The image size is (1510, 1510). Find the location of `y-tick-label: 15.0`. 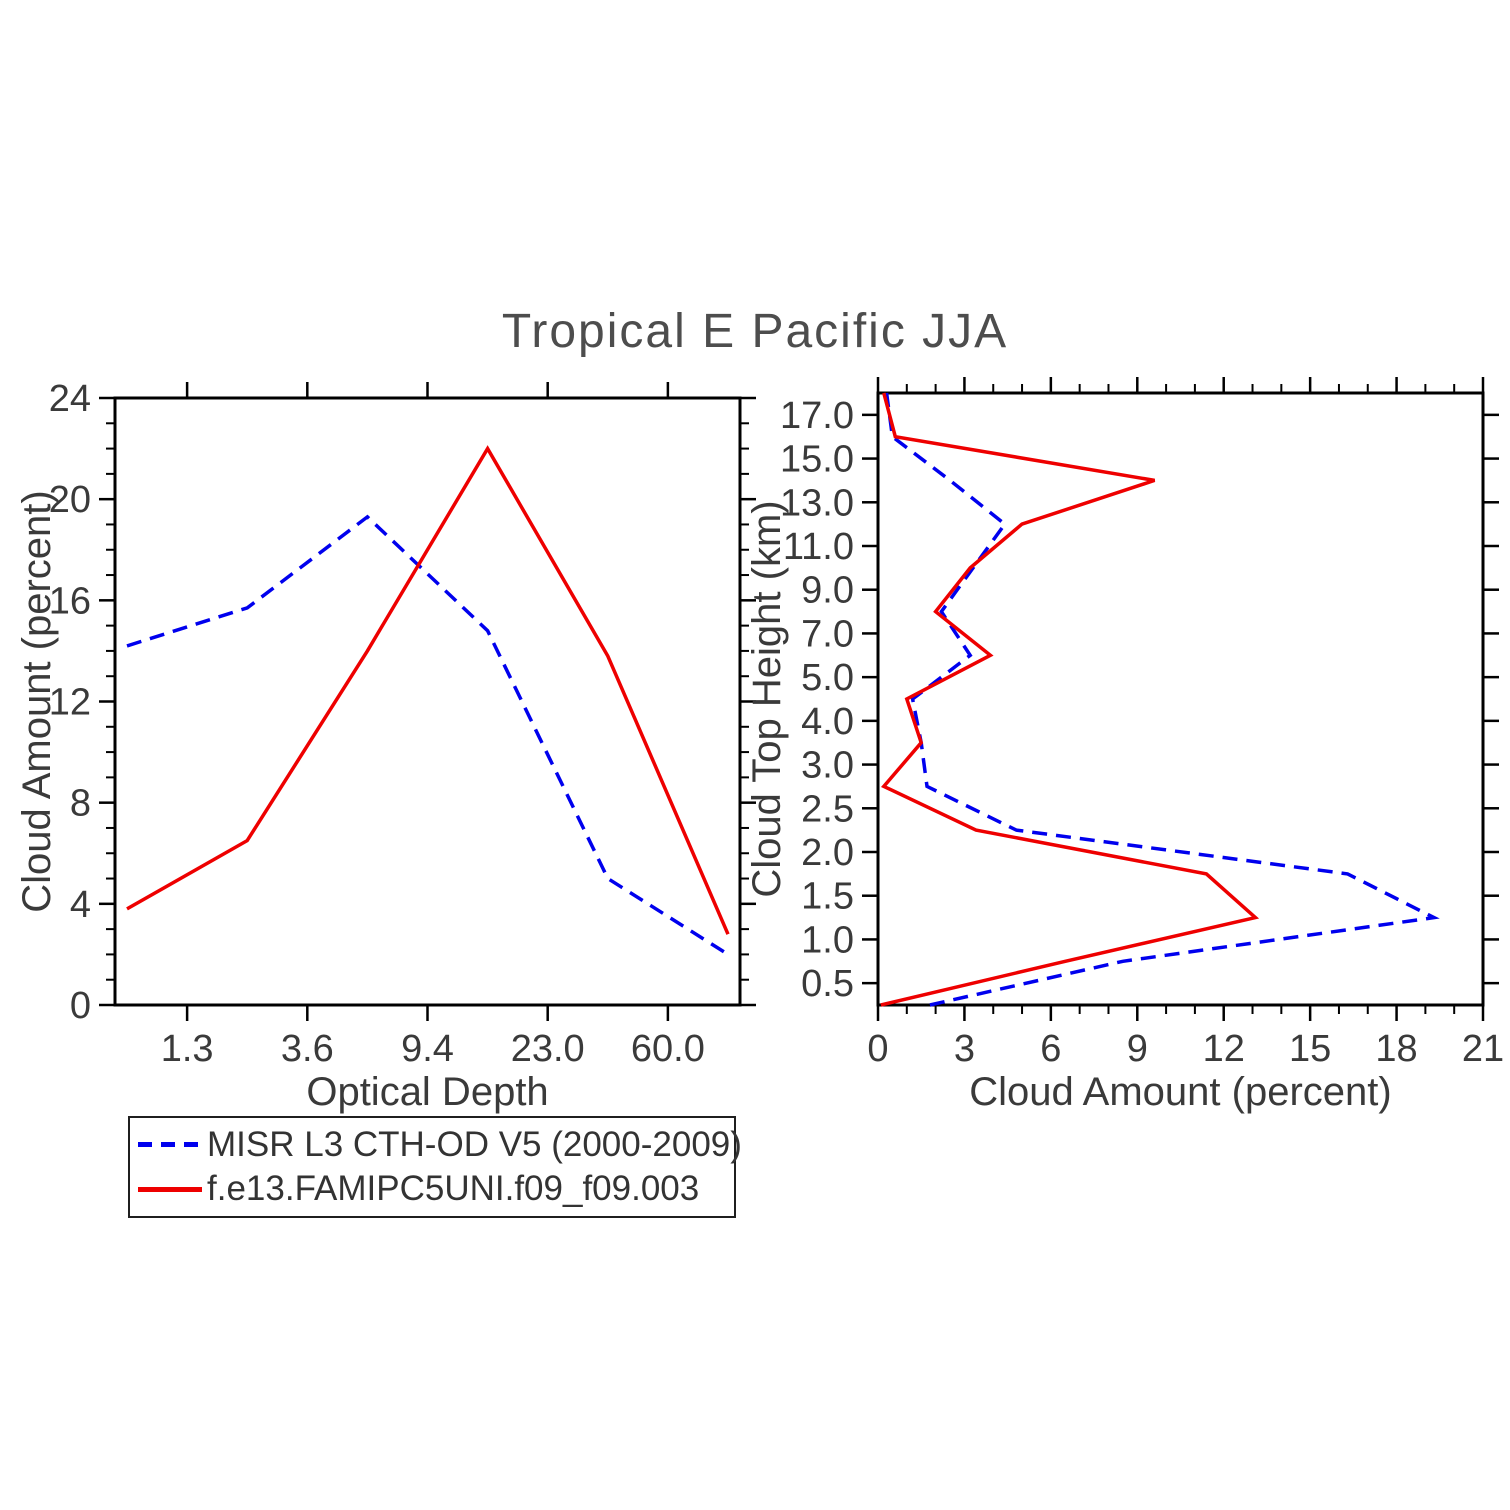

y-tick-label: 15.0 is located at coordinates (817, 460).